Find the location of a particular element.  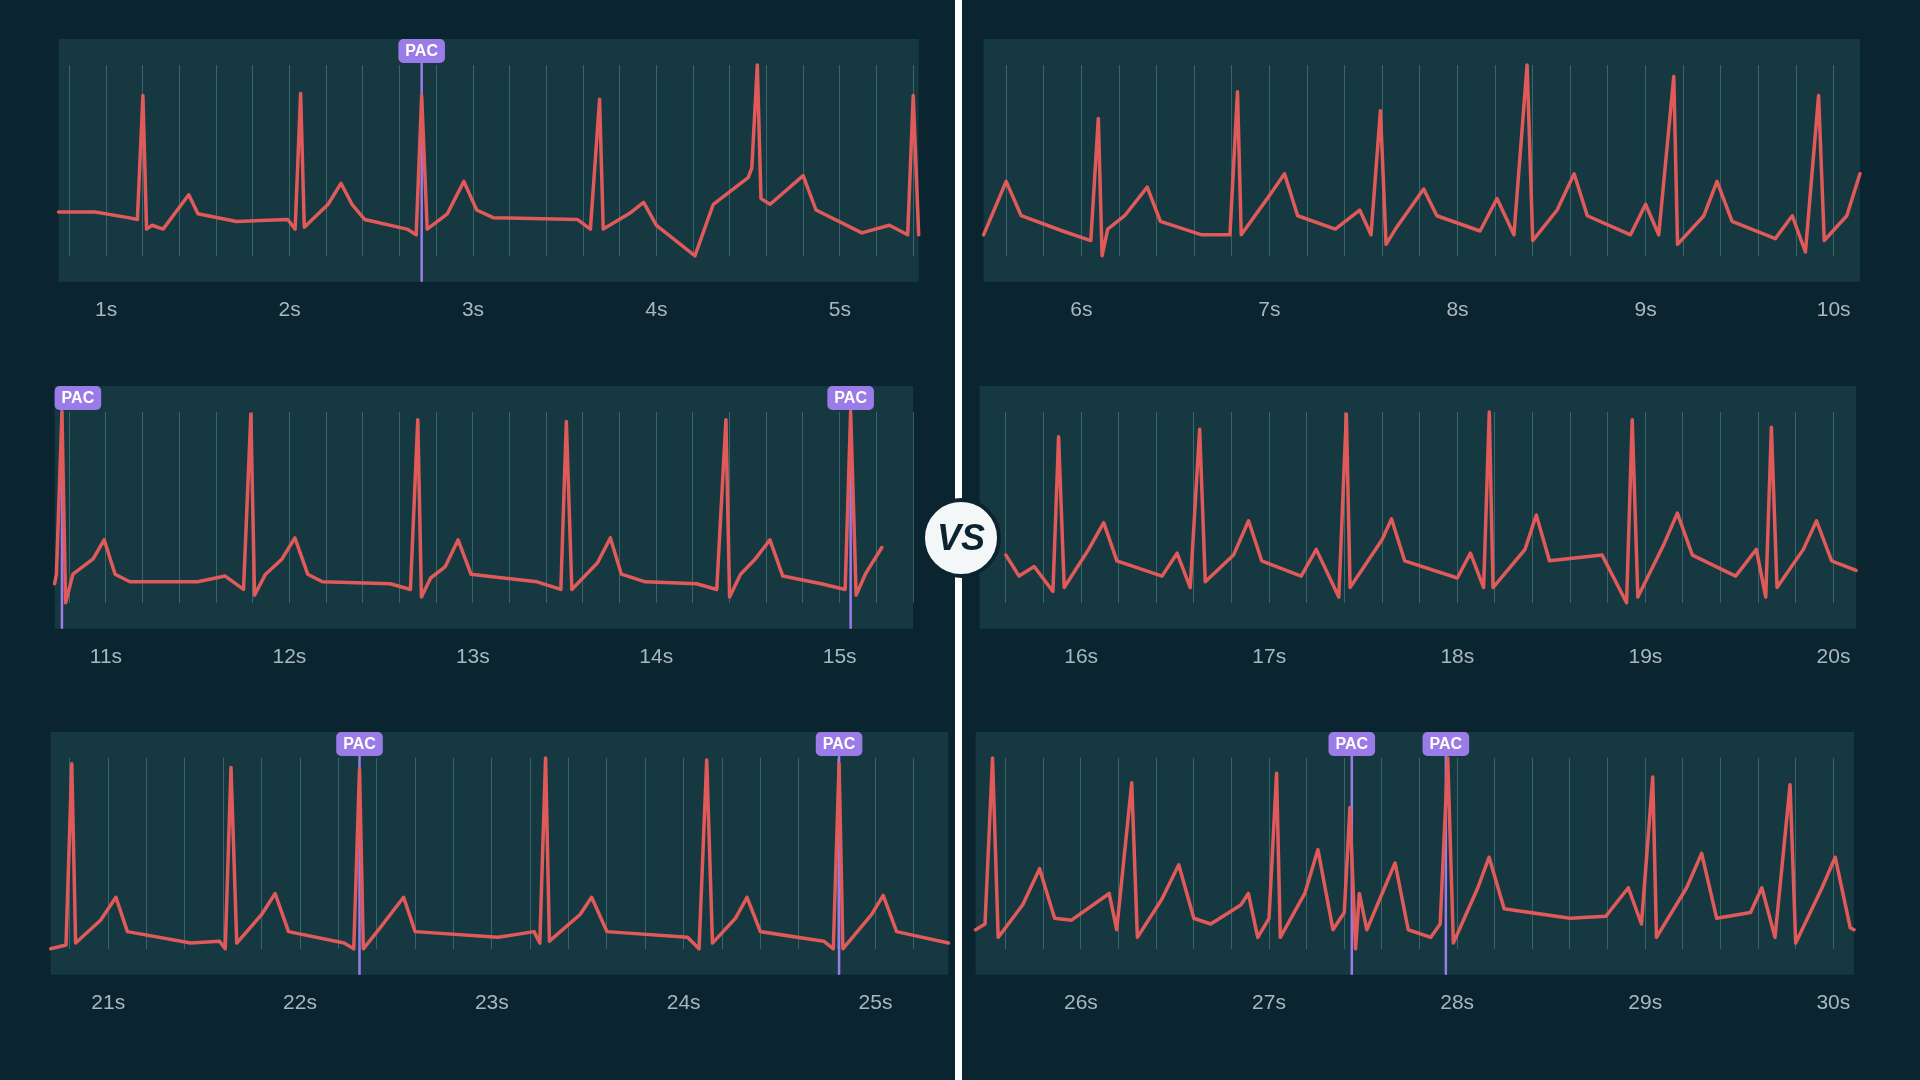

x-tick-label: 13s is located at coordinates (472, 656).